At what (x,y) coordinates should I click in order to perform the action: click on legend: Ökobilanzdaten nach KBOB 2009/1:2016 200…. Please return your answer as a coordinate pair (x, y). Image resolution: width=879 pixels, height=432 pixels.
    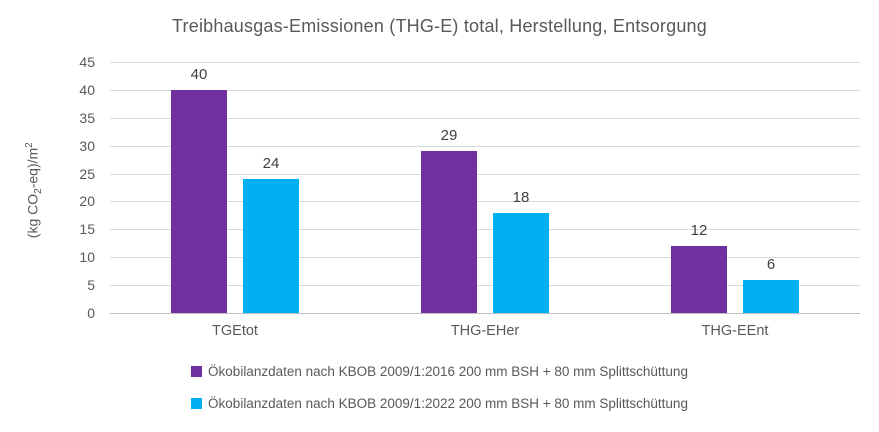
    Looking at the image, I should click on (439, 387).